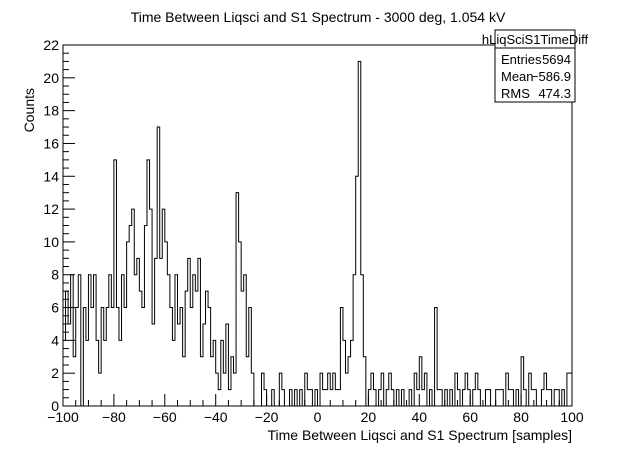 This screenshot has width=636, height=453. I want to click on x-tick-label: 40, so click(420, 417).